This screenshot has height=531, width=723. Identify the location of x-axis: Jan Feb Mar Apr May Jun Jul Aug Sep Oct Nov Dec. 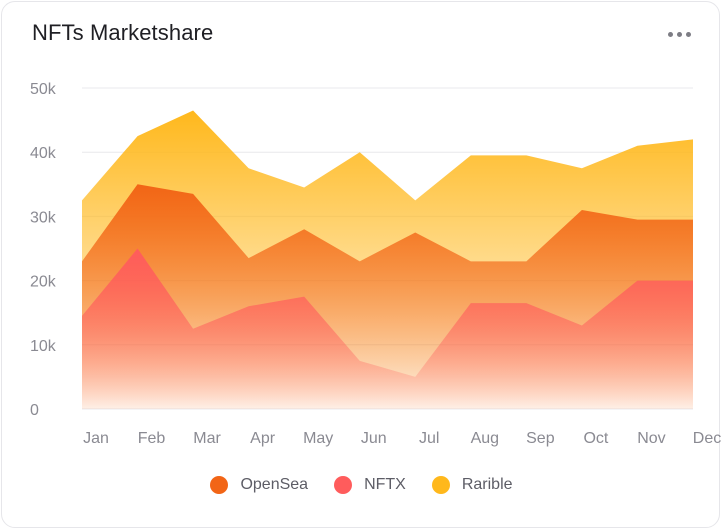
(402, 438).